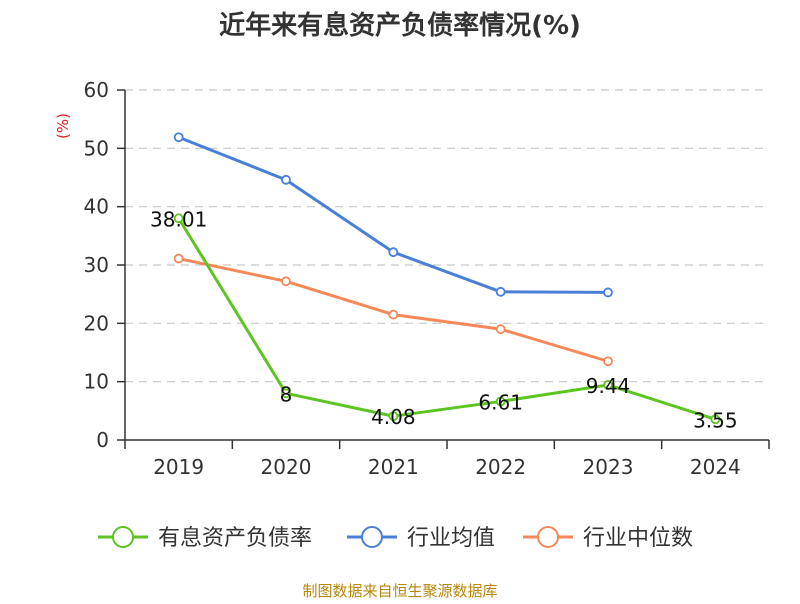  I want to click on legend: 有息资产负债率 行业均值 行业中位数, so click(395, 538).